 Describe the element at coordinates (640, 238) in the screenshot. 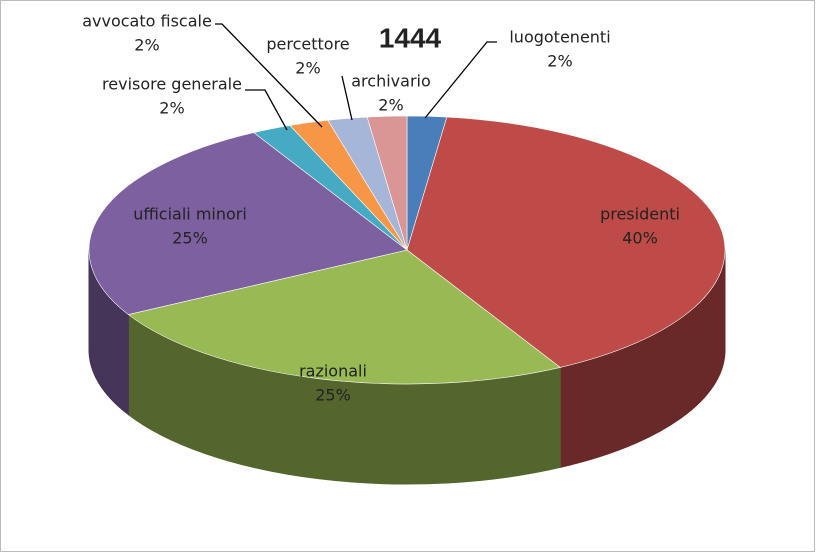

I see `slice-value-label: 40%` at that location.